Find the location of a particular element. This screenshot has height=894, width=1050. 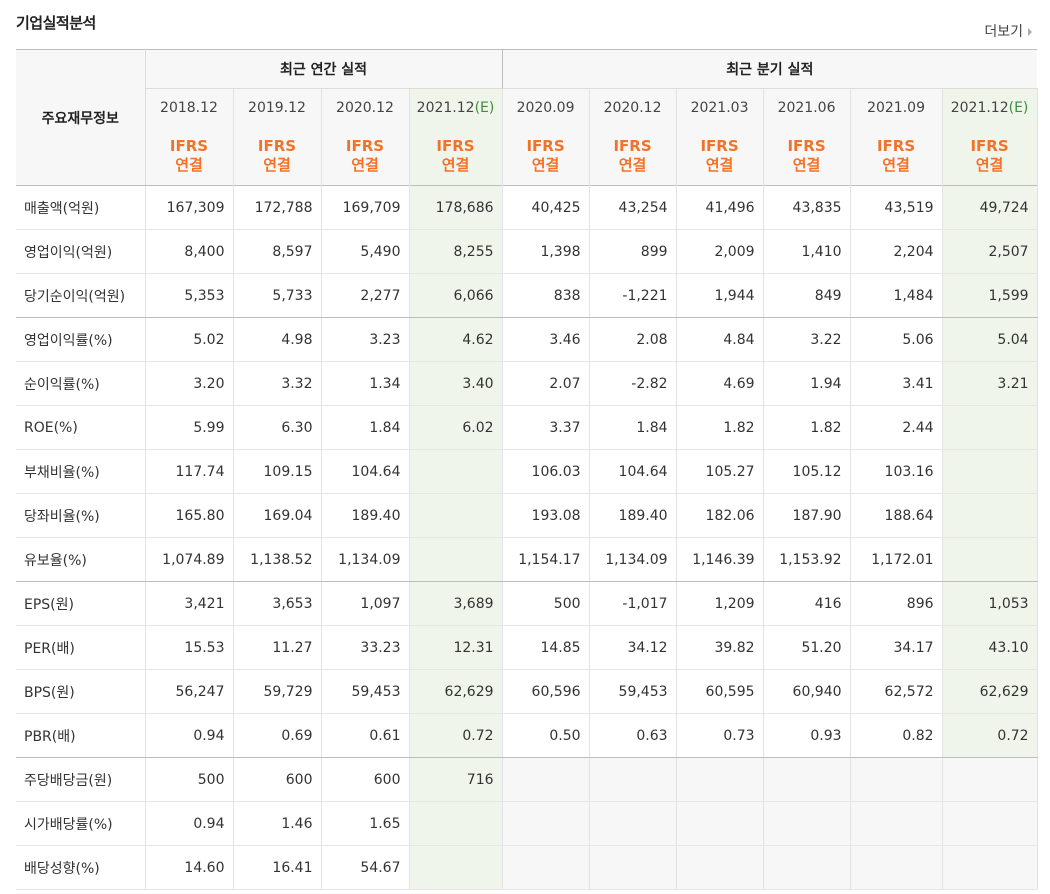

period-date: 2019.12 is located at coordinates (277, 107).